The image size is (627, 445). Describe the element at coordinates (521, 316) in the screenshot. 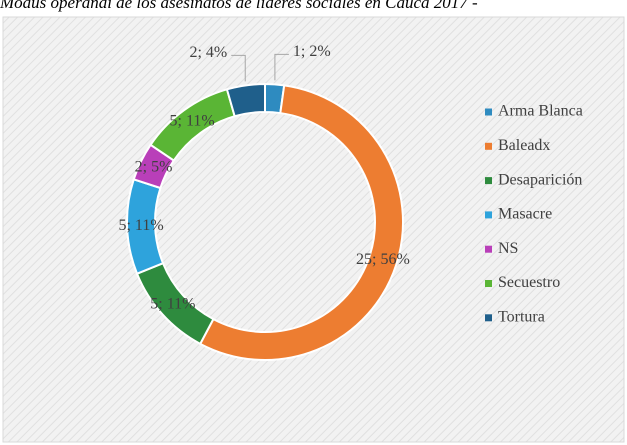

I see `legend-label: Tortura` at that location.